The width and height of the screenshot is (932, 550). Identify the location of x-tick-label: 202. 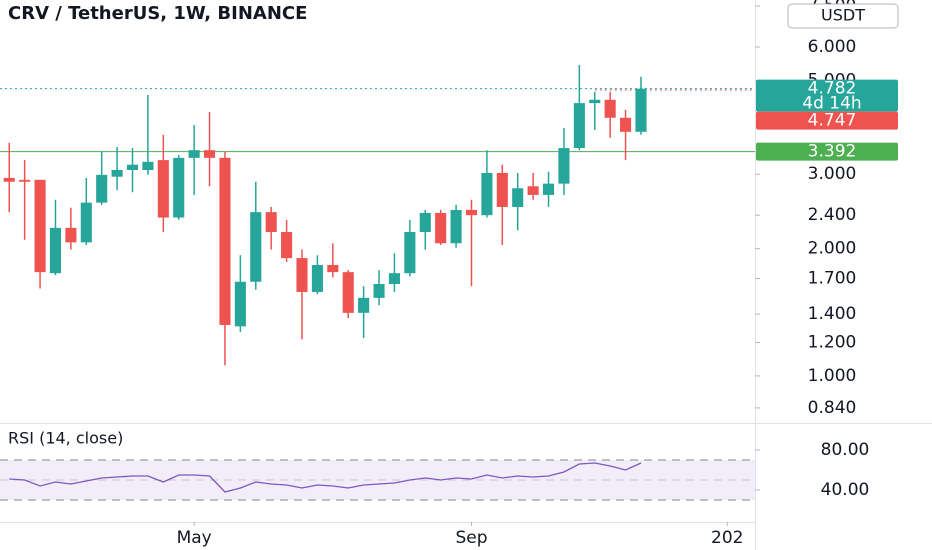
(727, 538).